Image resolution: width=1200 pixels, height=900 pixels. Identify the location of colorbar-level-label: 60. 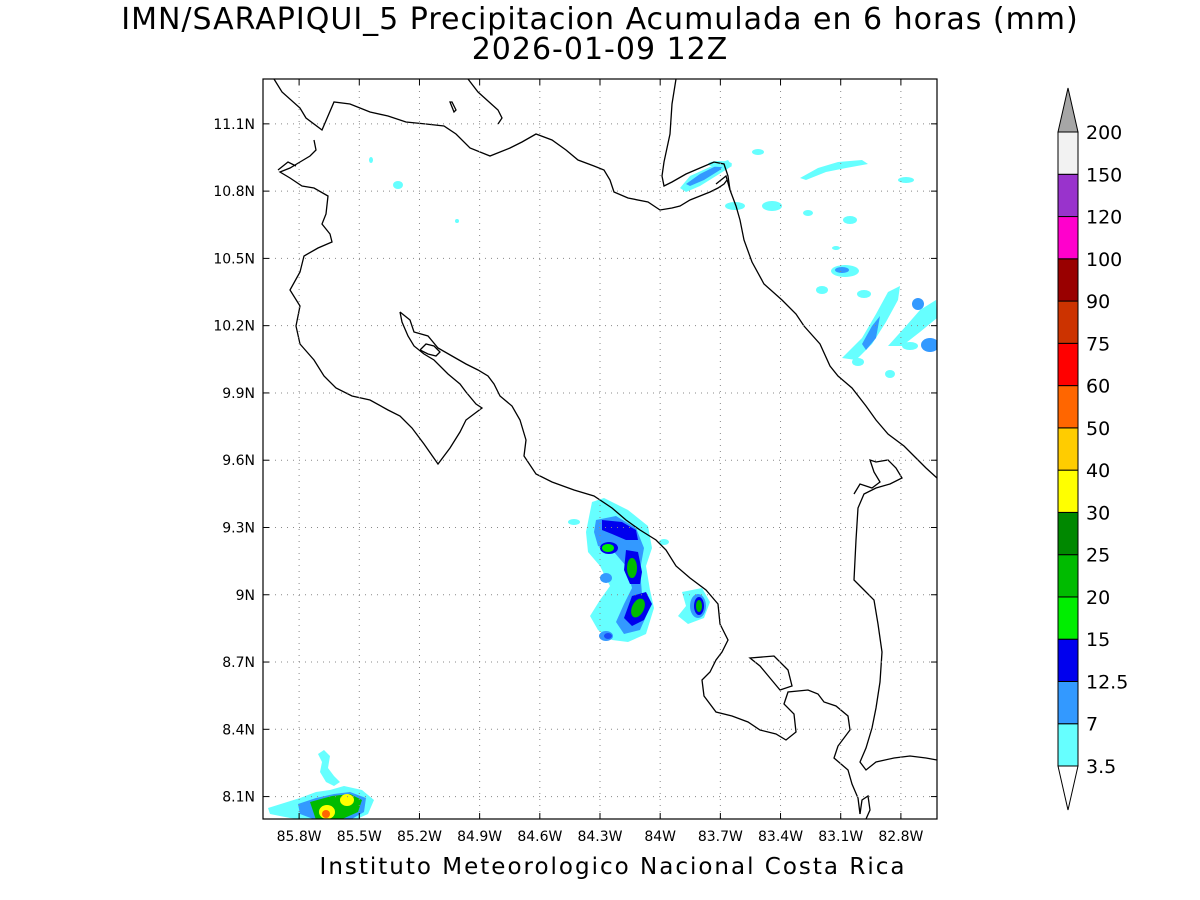
(1098, 387).